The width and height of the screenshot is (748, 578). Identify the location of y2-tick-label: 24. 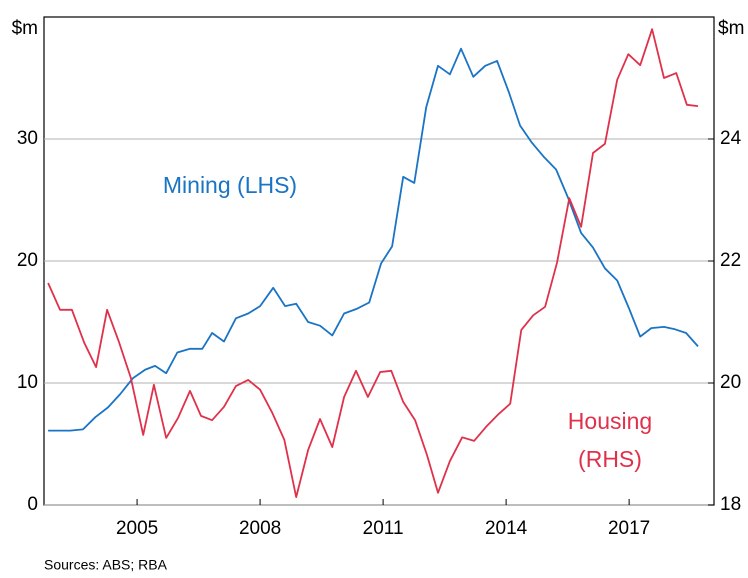
(731, 138).